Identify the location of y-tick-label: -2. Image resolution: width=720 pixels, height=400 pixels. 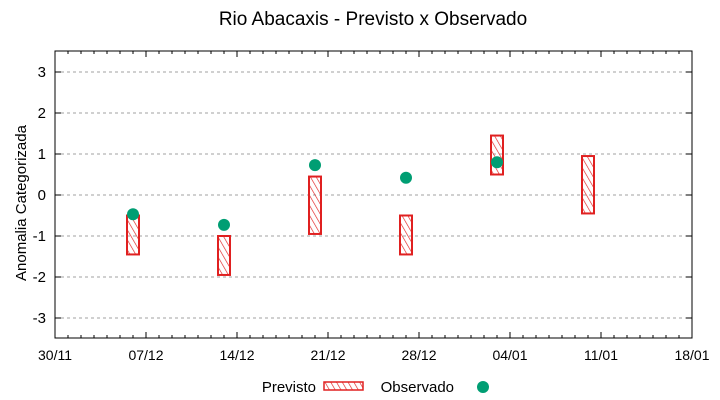
(39, 277).